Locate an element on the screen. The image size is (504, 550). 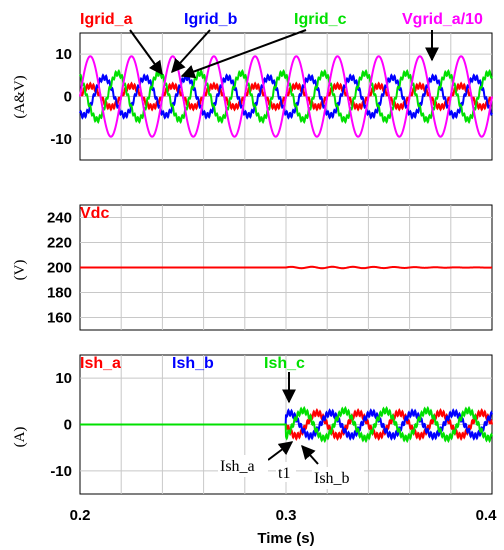
series-igrid-b is located at coordinates (286, 96).